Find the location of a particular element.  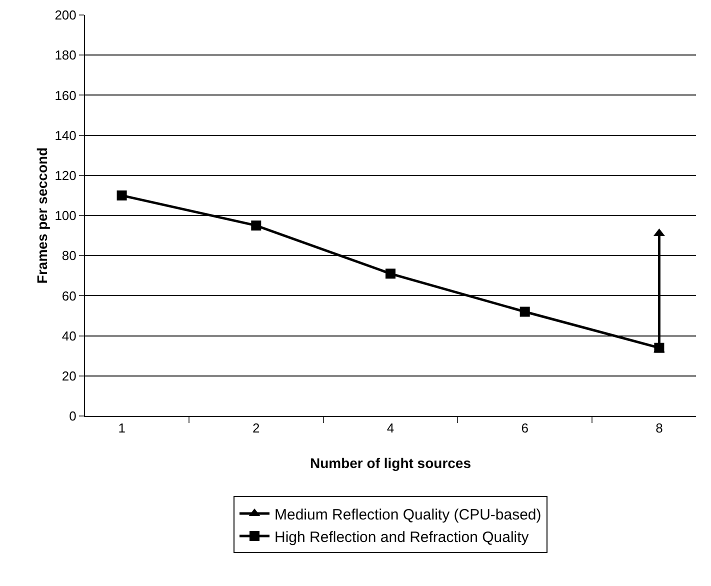

y-tick-label: 100 is located at coordinates (65, 216).